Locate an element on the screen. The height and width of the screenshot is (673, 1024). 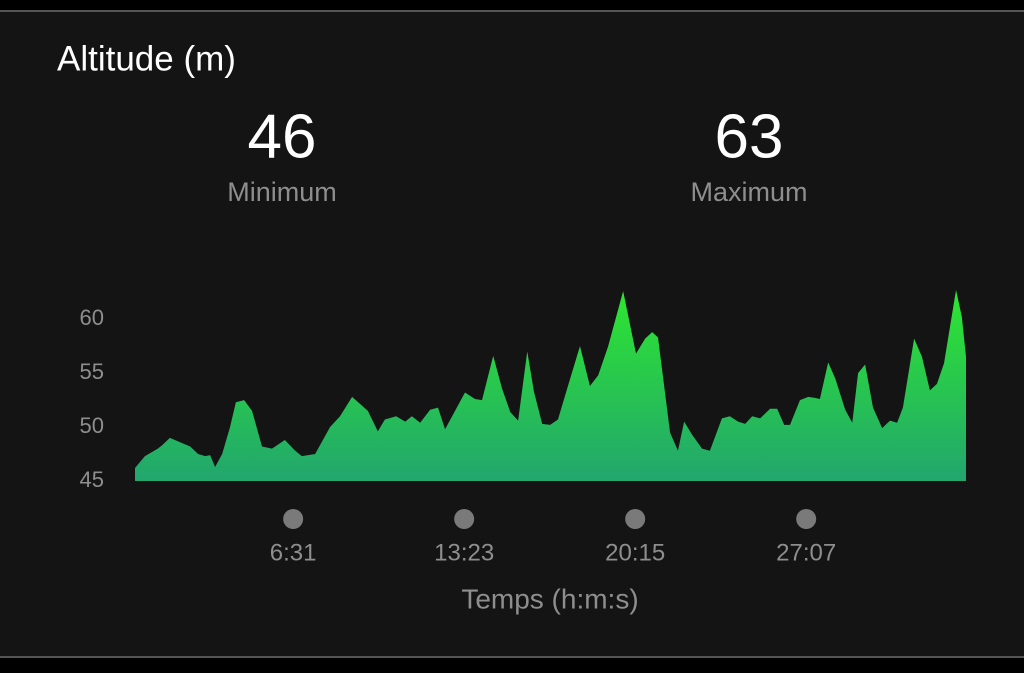
y-tick-label: 45 is located at coordinates (92, 479).